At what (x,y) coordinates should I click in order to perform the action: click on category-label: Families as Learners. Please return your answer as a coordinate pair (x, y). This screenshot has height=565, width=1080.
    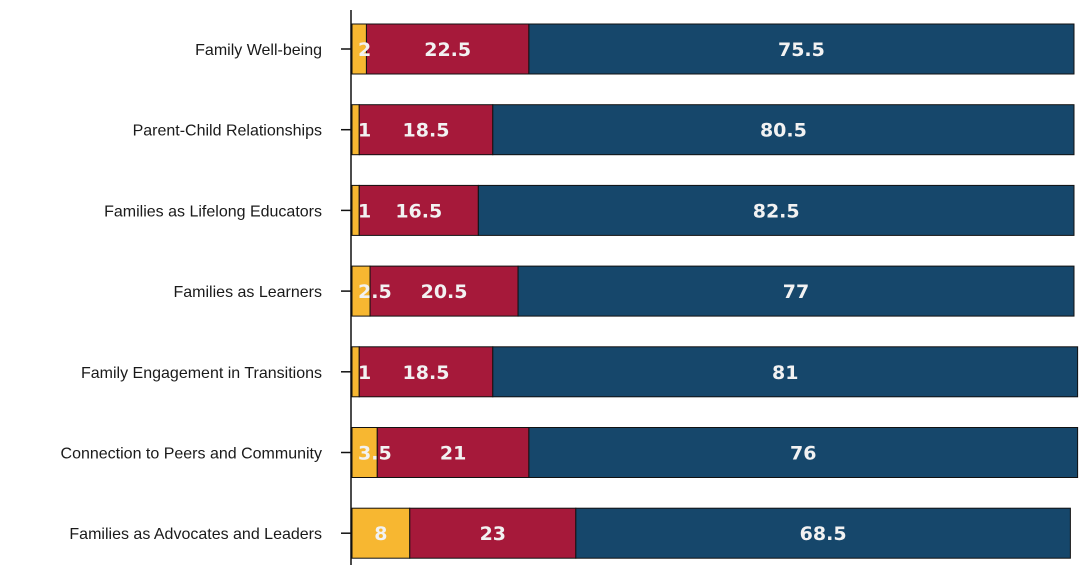
    Looking at the image, I should click on (248, 292).